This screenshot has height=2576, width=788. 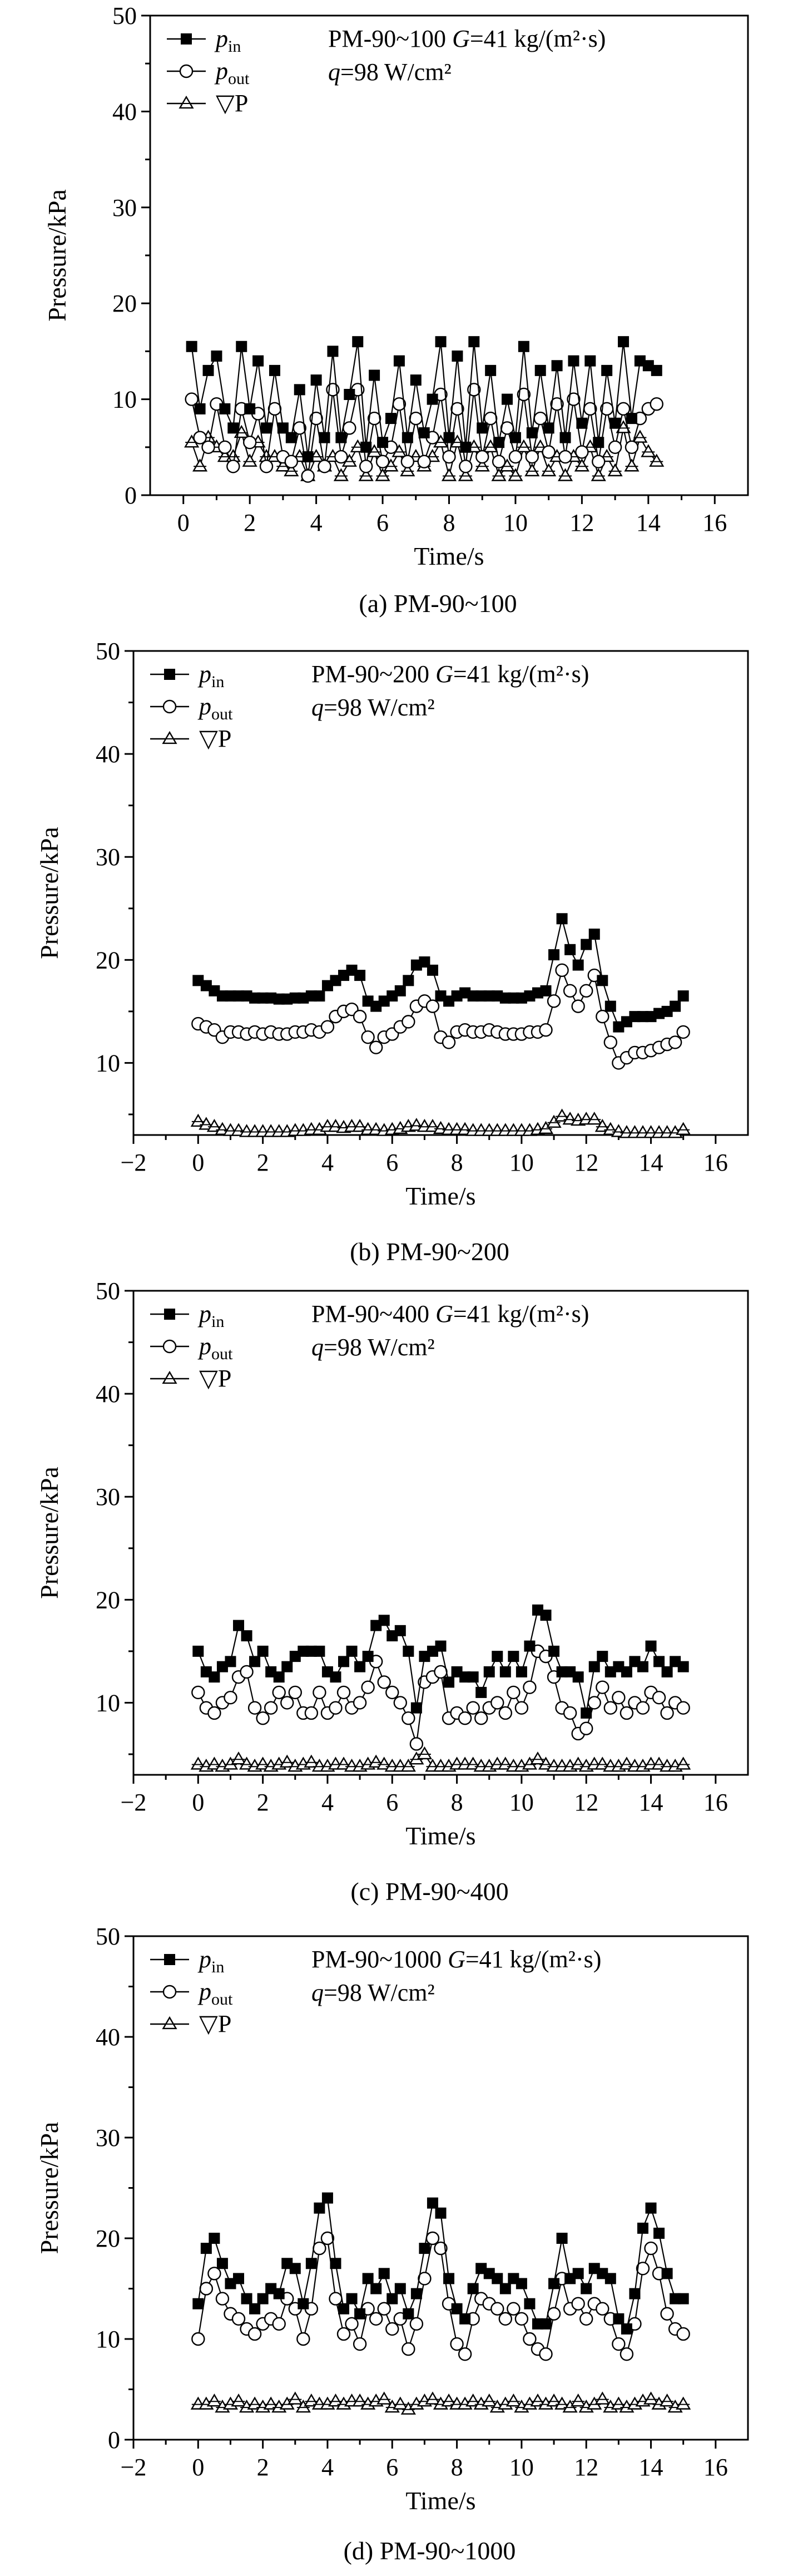 I want to click on annotation-line-1: PM-90~200 G=41 kg/(m²·s), so click(x=450, y=674).